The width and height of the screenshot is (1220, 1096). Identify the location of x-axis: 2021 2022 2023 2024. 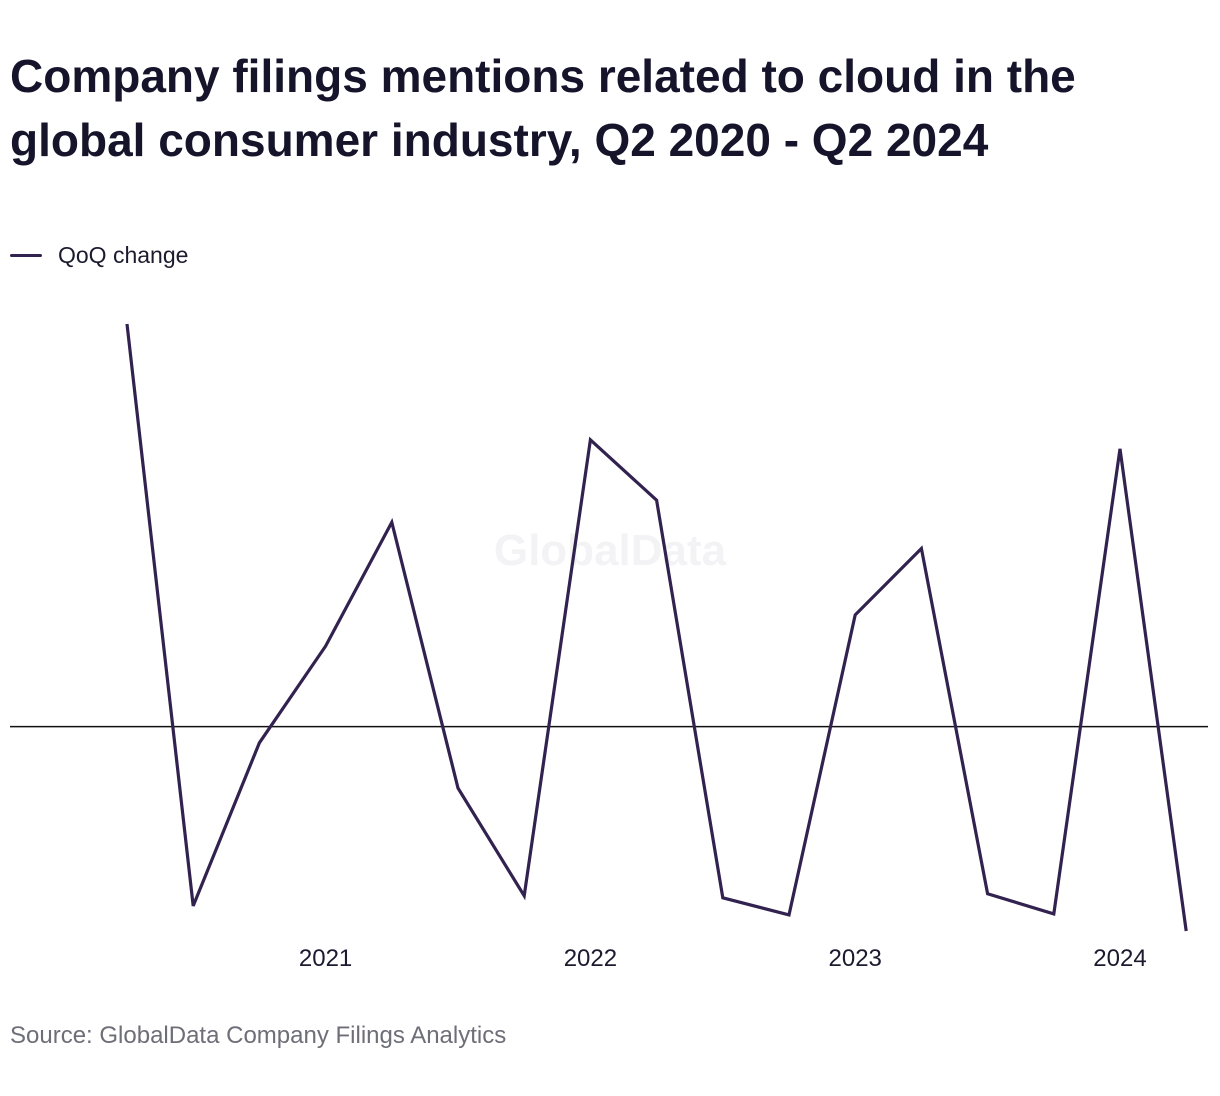
(723, 958).